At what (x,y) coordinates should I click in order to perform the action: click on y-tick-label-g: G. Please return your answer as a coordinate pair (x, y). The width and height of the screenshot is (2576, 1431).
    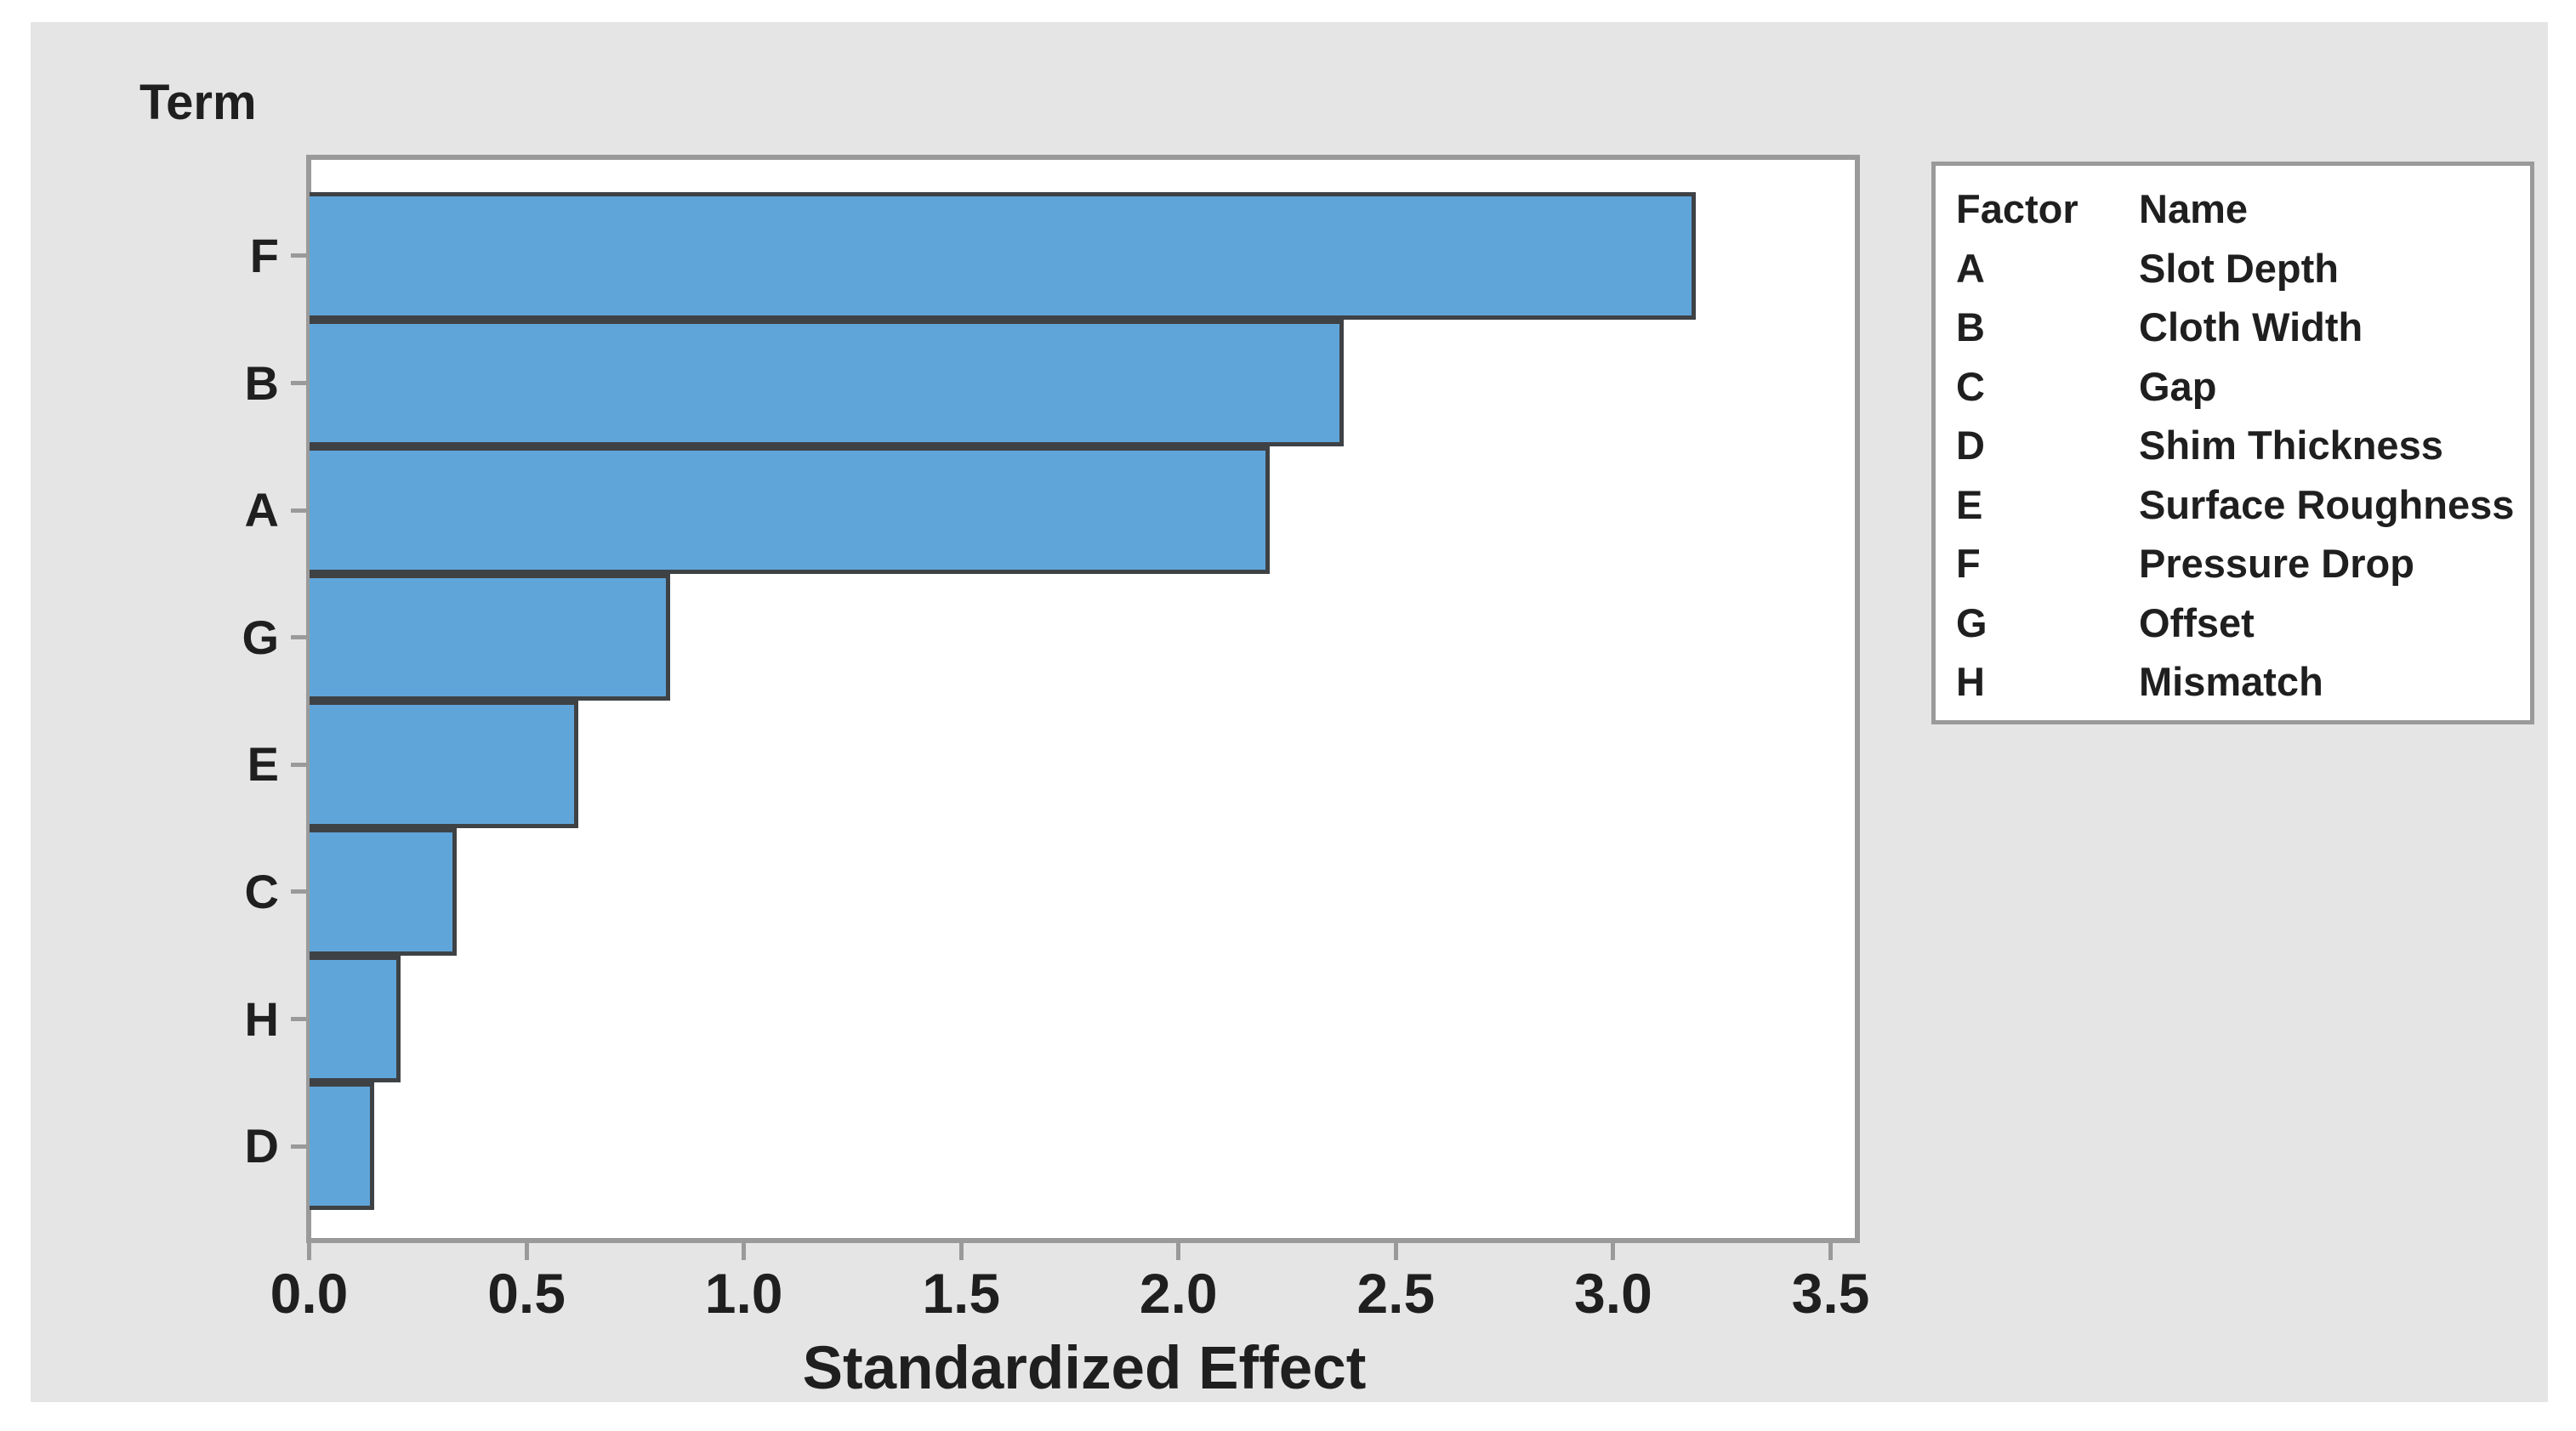
    Looking at the image, I should click on (260, 637).